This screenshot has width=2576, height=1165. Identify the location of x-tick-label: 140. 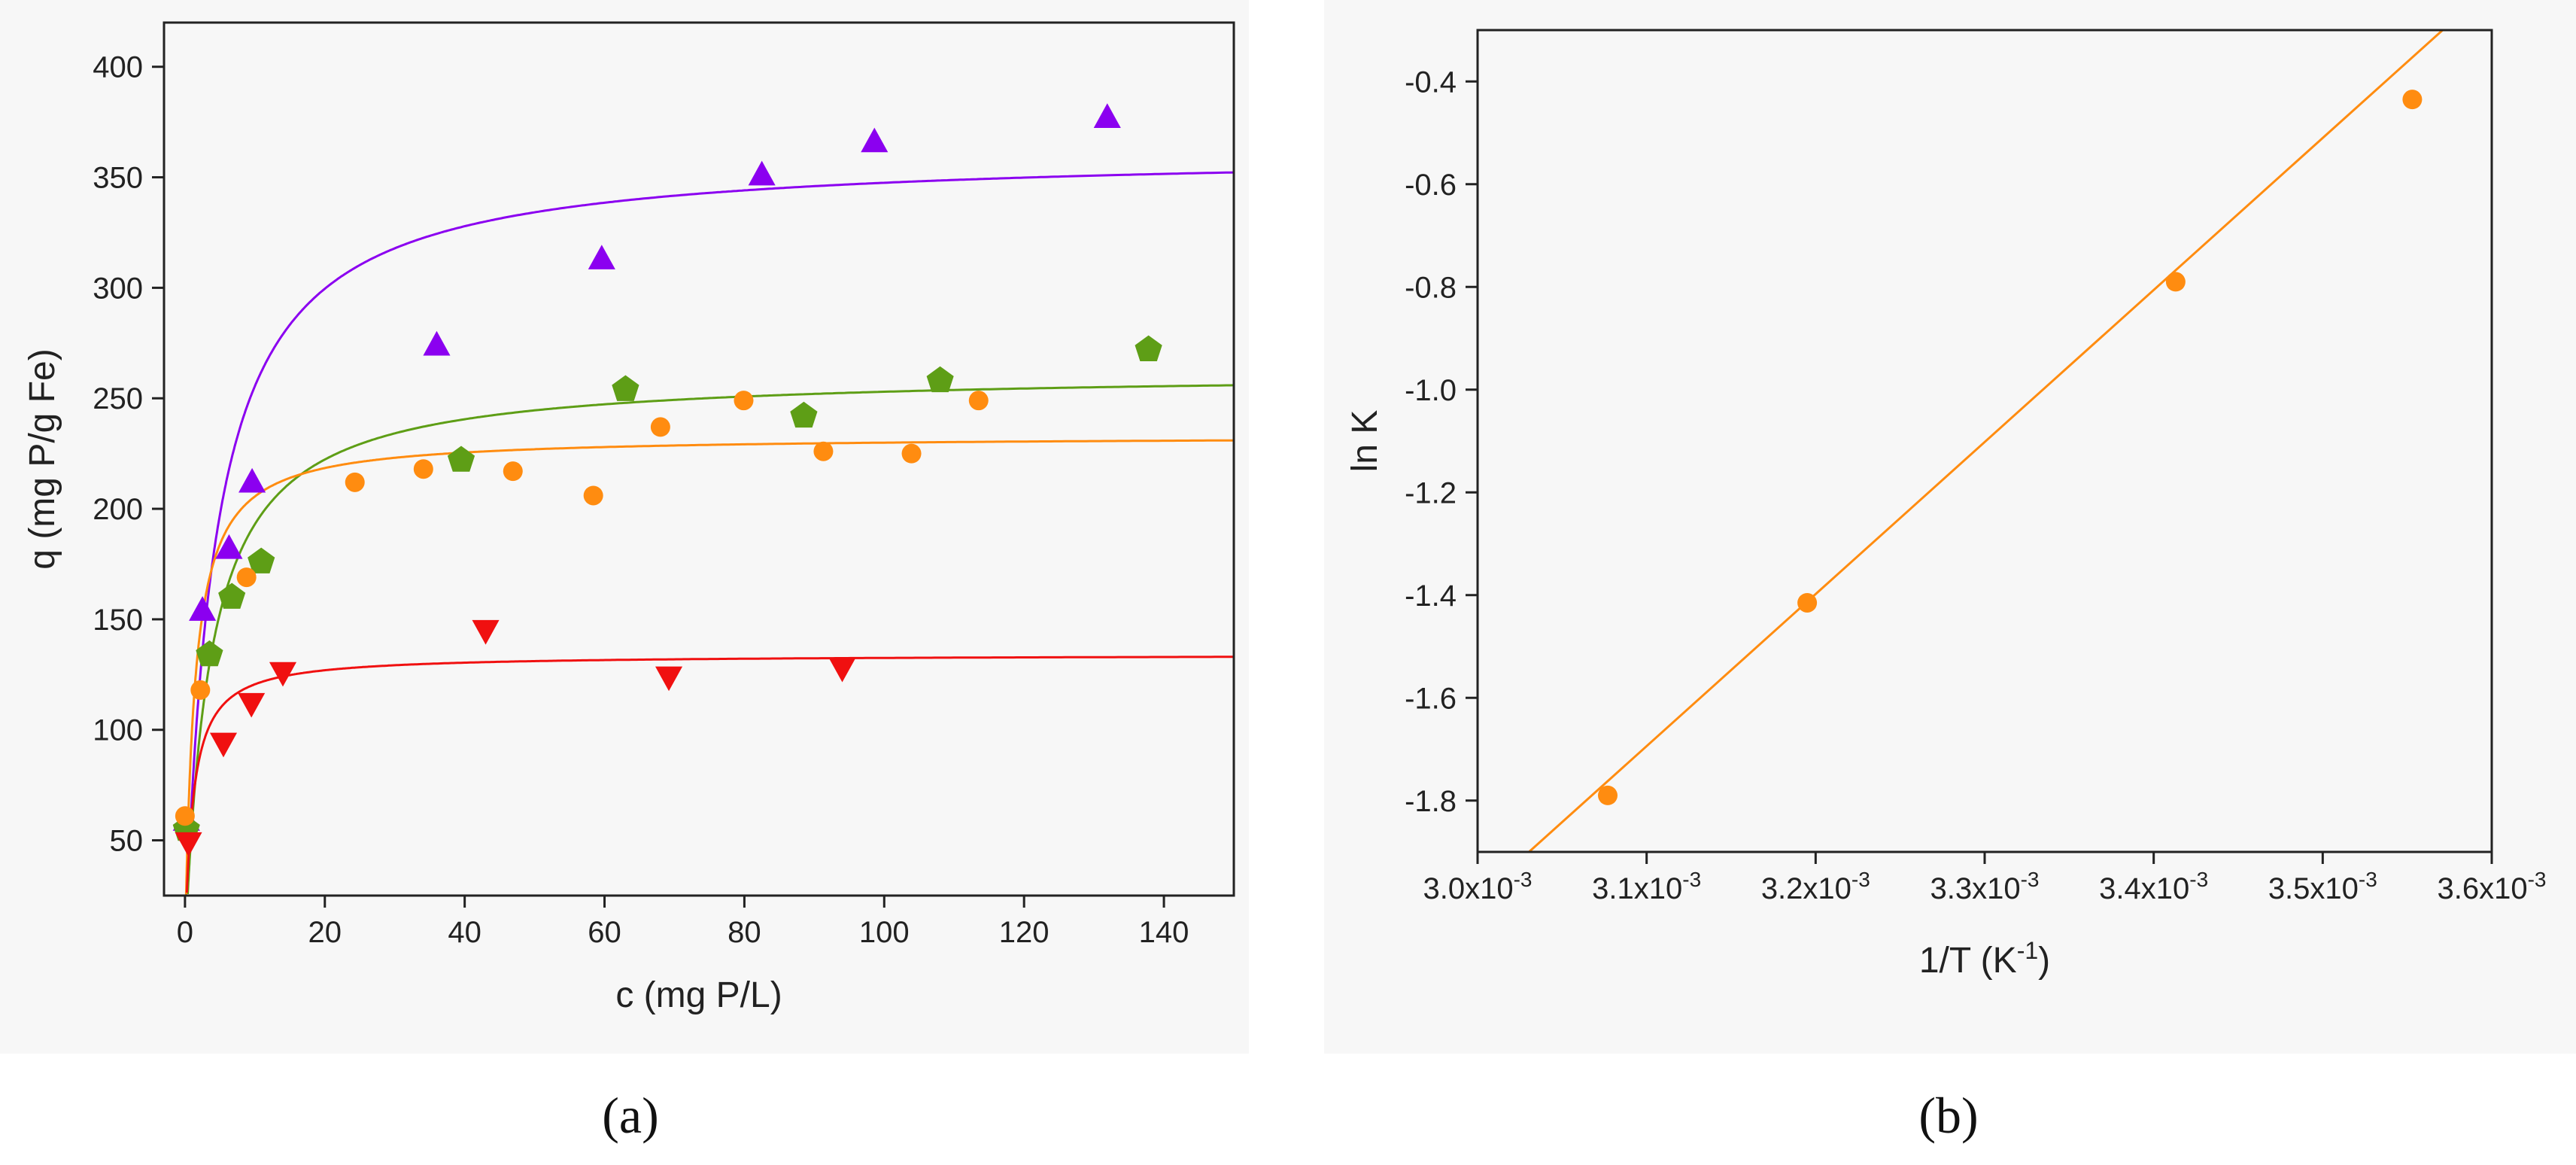
(1164, 932).